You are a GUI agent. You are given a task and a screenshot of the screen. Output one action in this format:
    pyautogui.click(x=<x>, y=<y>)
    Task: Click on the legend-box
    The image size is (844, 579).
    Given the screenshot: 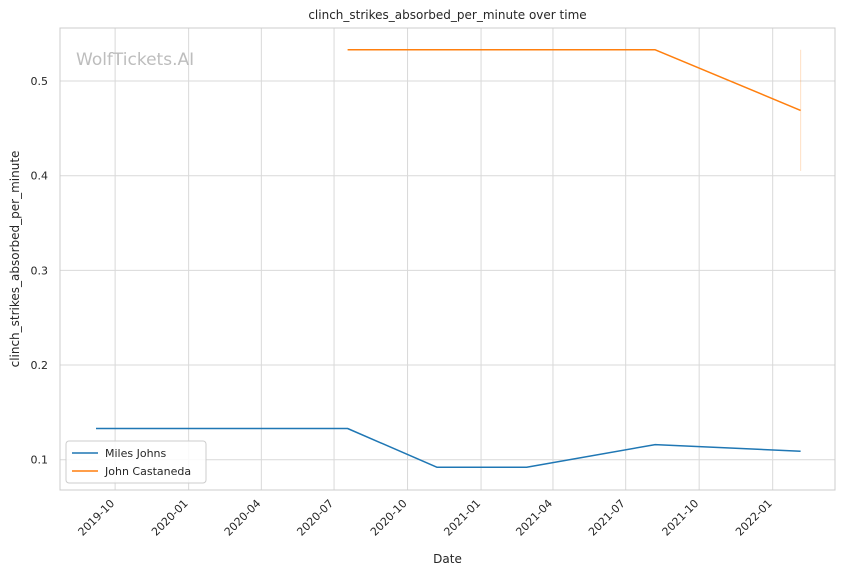 What is the action you would take?
    pyautogui.click(x=136, y=462)
    